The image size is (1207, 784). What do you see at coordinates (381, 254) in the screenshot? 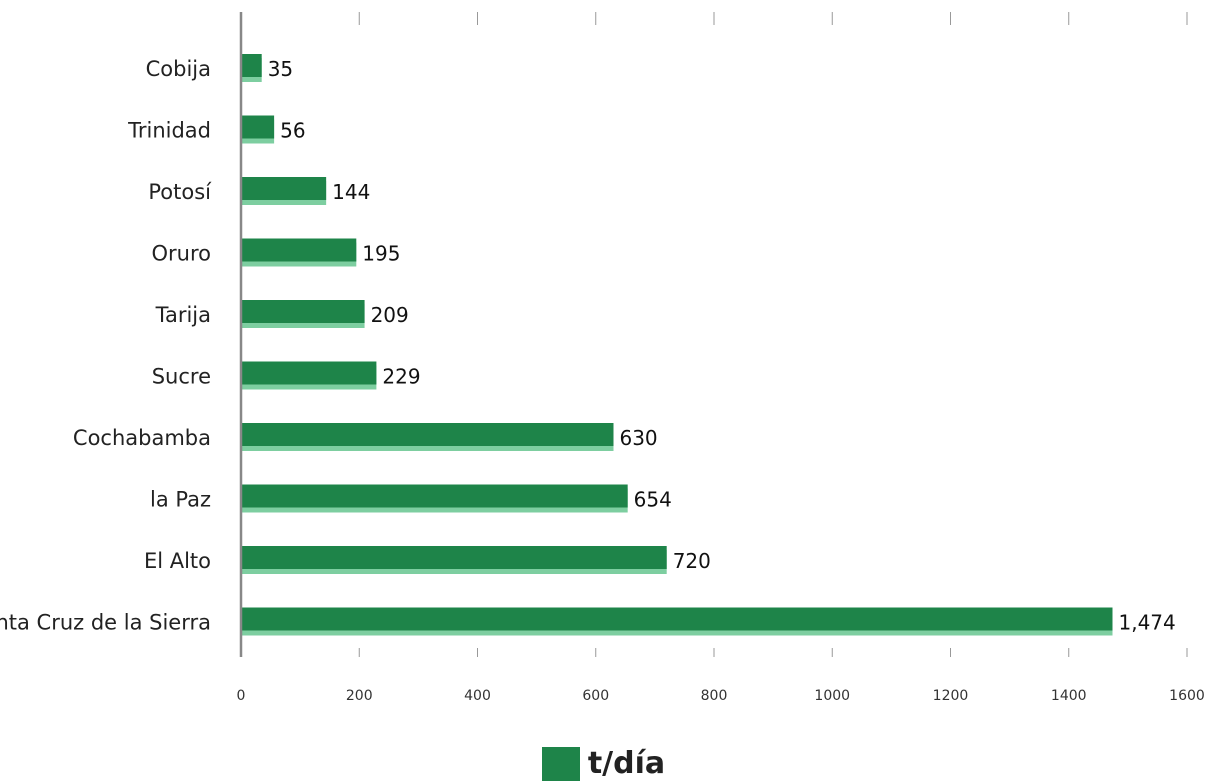
I see `value-label: 195` at bounding box center [381, 254].